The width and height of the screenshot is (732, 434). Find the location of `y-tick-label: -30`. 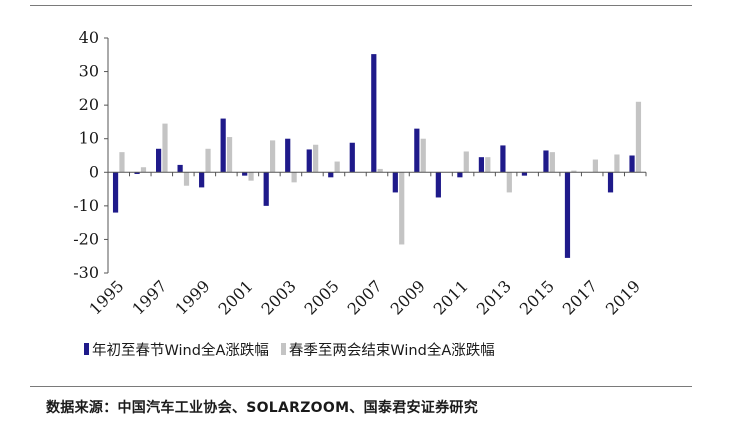

y-tick-label: -30 is located at coordinates (86, 272).